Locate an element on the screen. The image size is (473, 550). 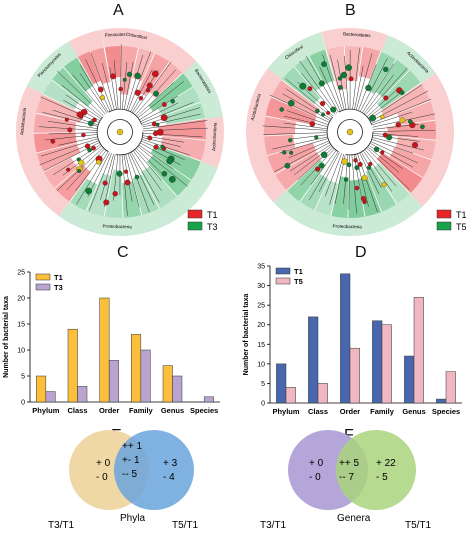
y-tick-label: 5 is located at coordinates (23, 377).